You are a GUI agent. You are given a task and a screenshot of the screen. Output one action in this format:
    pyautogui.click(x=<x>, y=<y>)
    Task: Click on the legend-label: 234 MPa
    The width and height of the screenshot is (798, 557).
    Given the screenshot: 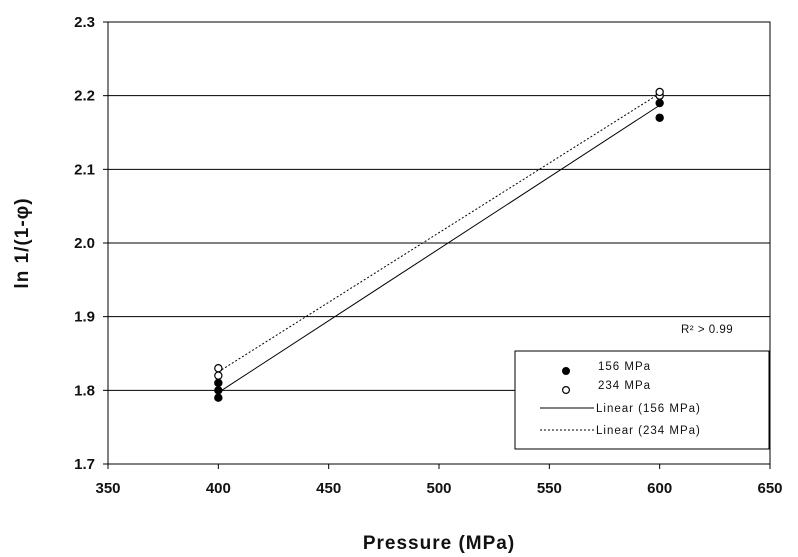 What is the action you would take?
    pyautogui.click(x=624, y=386)
    